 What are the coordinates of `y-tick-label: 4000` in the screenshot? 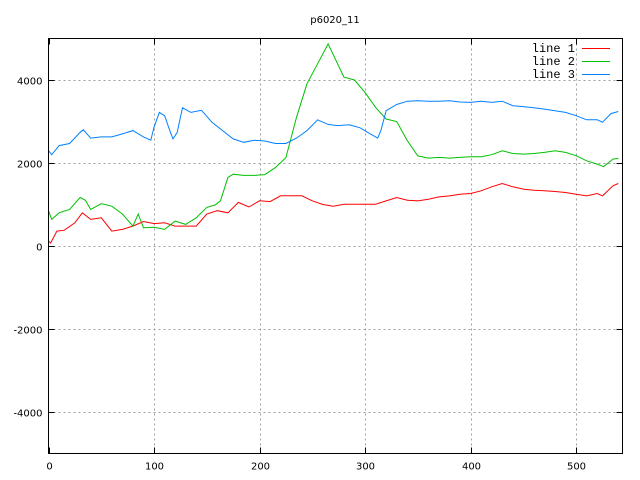 It's located at (29, 82).